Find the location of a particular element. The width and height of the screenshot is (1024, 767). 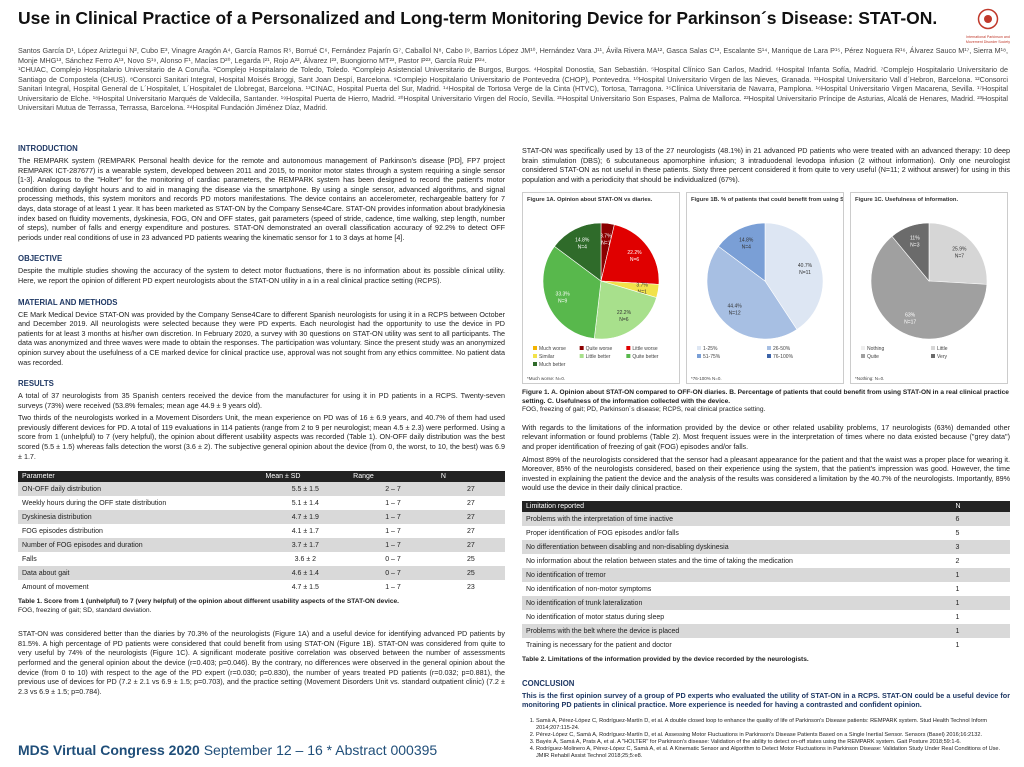

header-row: Limitation reported N is located at coordinates (766, 507).